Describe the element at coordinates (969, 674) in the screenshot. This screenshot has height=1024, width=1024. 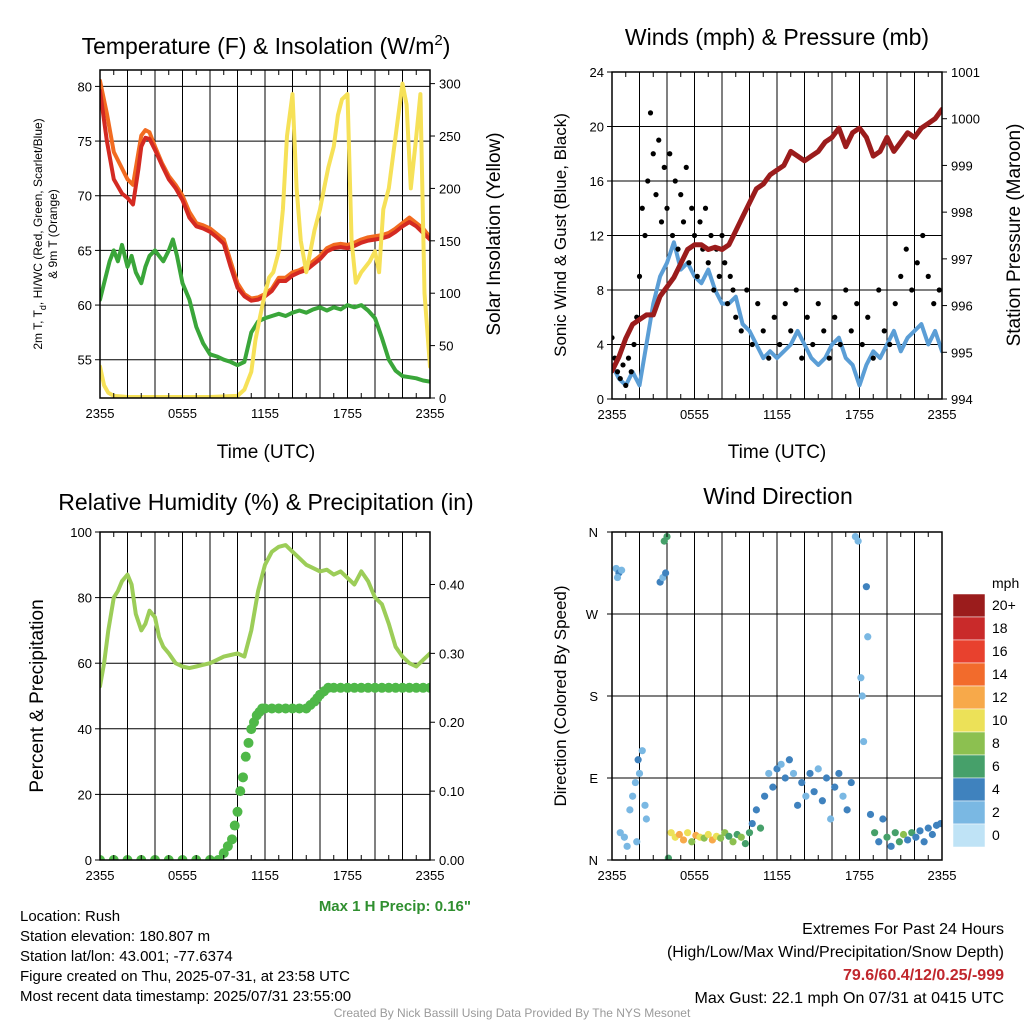
I see `wdir-legend-swatch` at that location.